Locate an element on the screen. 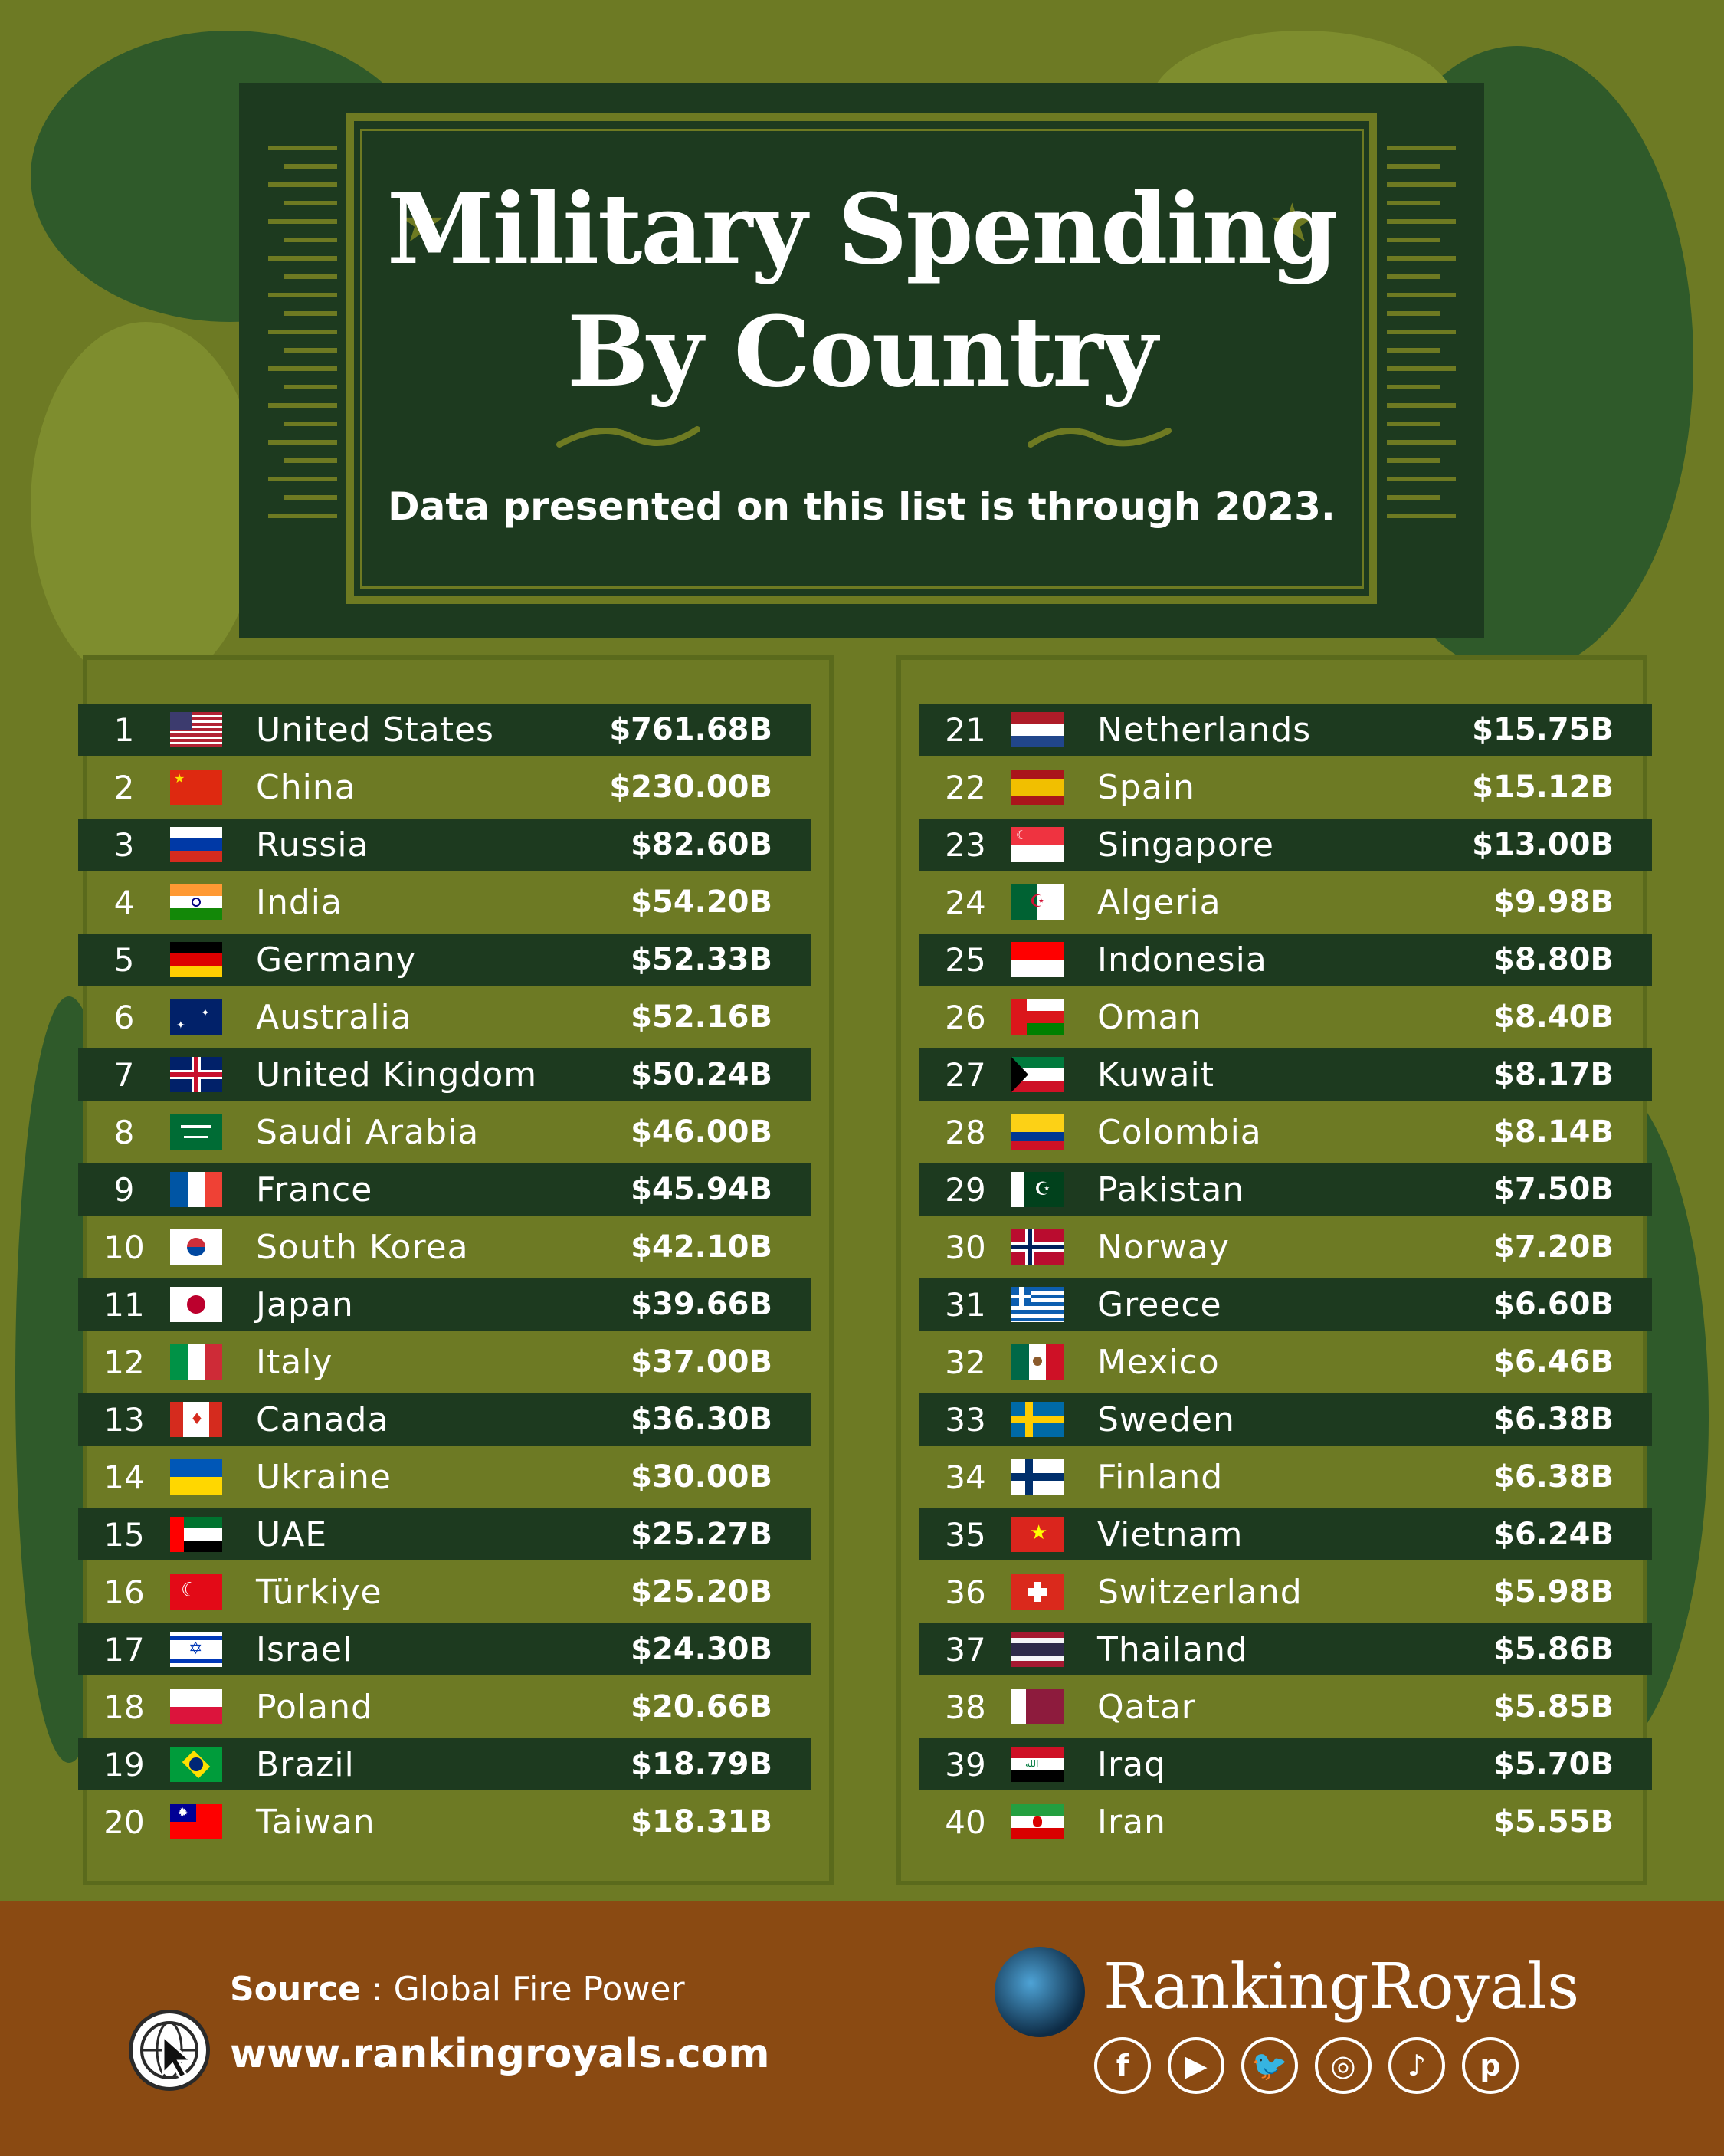 Image resolution: width=1724 pixels, height=2156 pixels. table-row: 6 ✦ ✦ Australia $52.16B is located at coordinates (444, 1017).